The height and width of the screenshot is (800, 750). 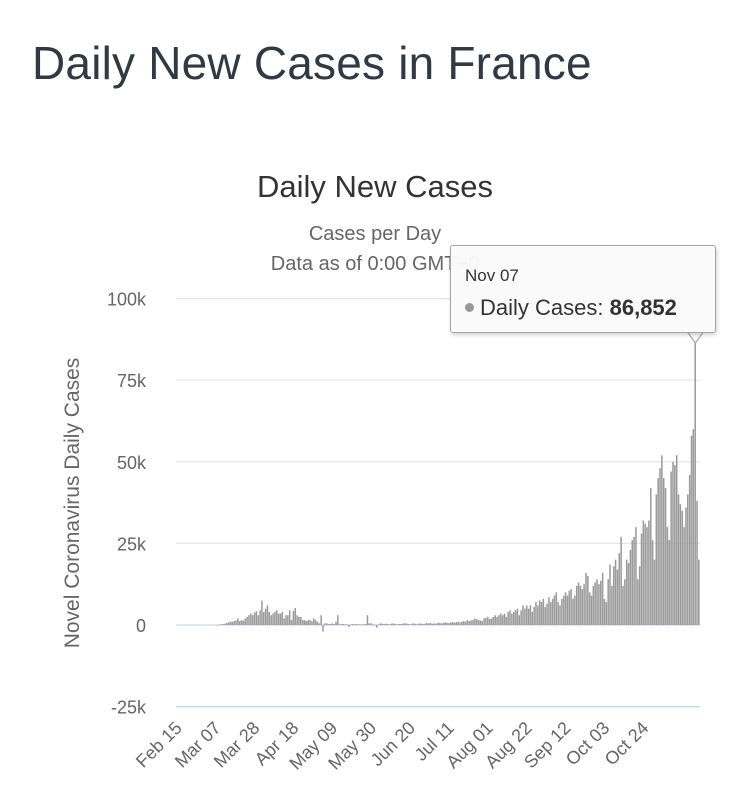 I want to click on y-tick-label: 75k, so click(x=132, y=381).